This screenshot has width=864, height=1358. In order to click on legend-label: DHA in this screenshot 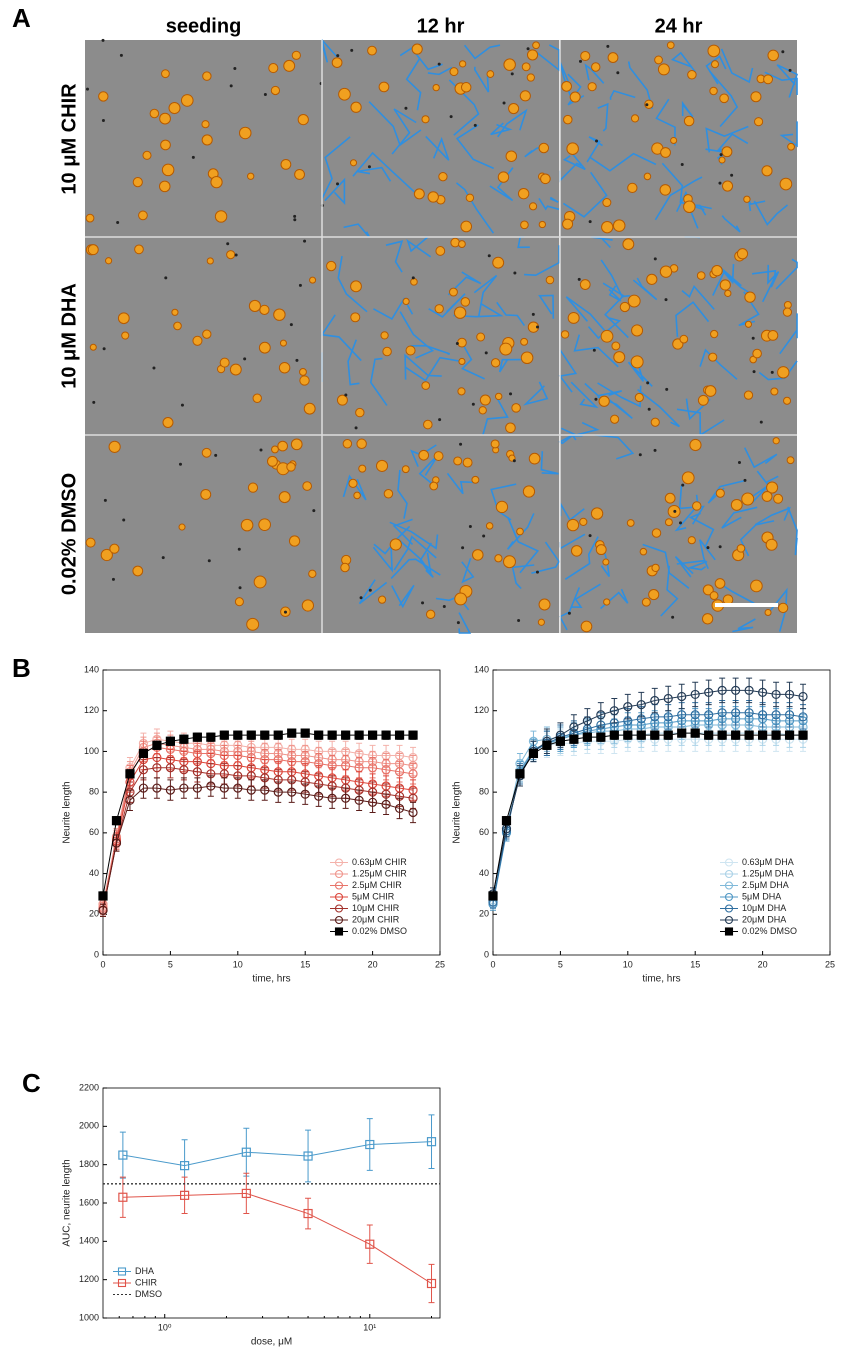, I will do `click(144, 1271)`.